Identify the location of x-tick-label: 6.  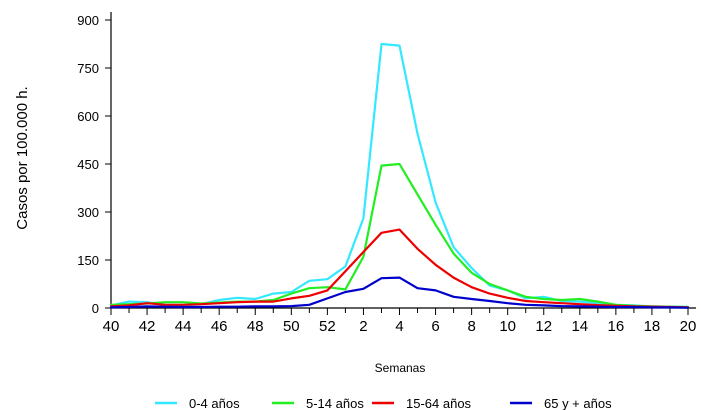
(435, 326).